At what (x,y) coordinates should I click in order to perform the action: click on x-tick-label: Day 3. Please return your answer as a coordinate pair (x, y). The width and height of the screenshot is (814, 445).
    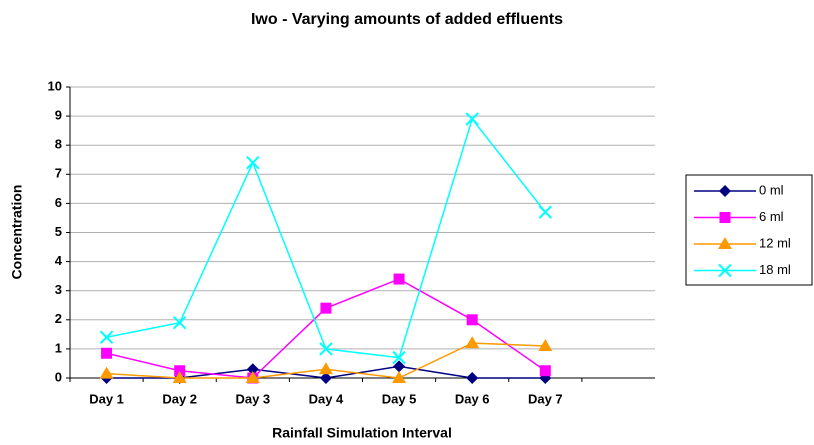
    Looking at the image, I should click on (252, 398).